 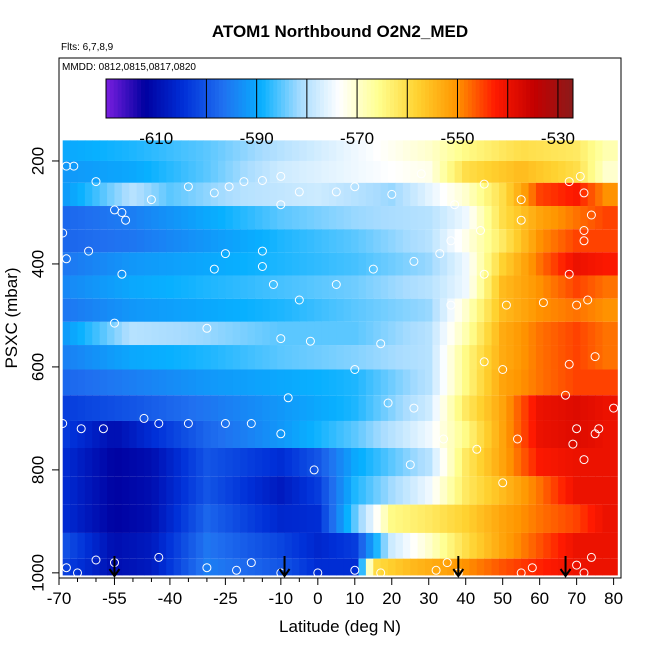 I want to click on heatmap-band, so click(x=340, y=462).